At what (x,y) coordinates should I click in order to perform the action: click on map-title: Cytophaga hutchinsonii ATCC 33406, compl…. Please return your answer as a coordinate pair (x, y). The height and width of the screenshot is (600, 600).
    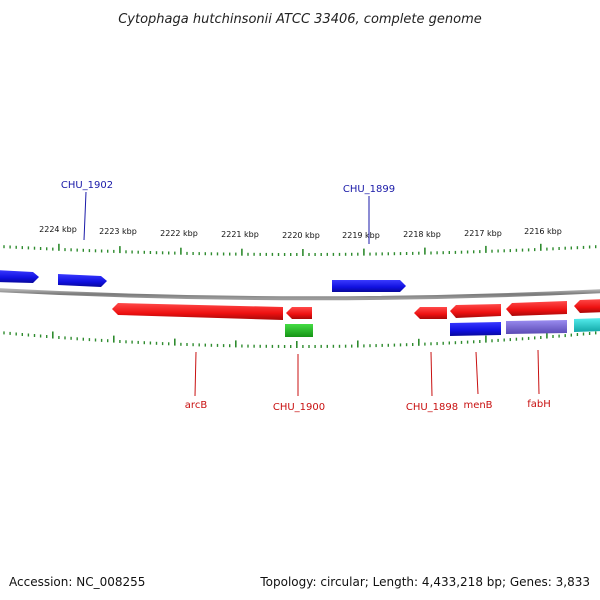
    Looking at the image, I should click on (300, 19).